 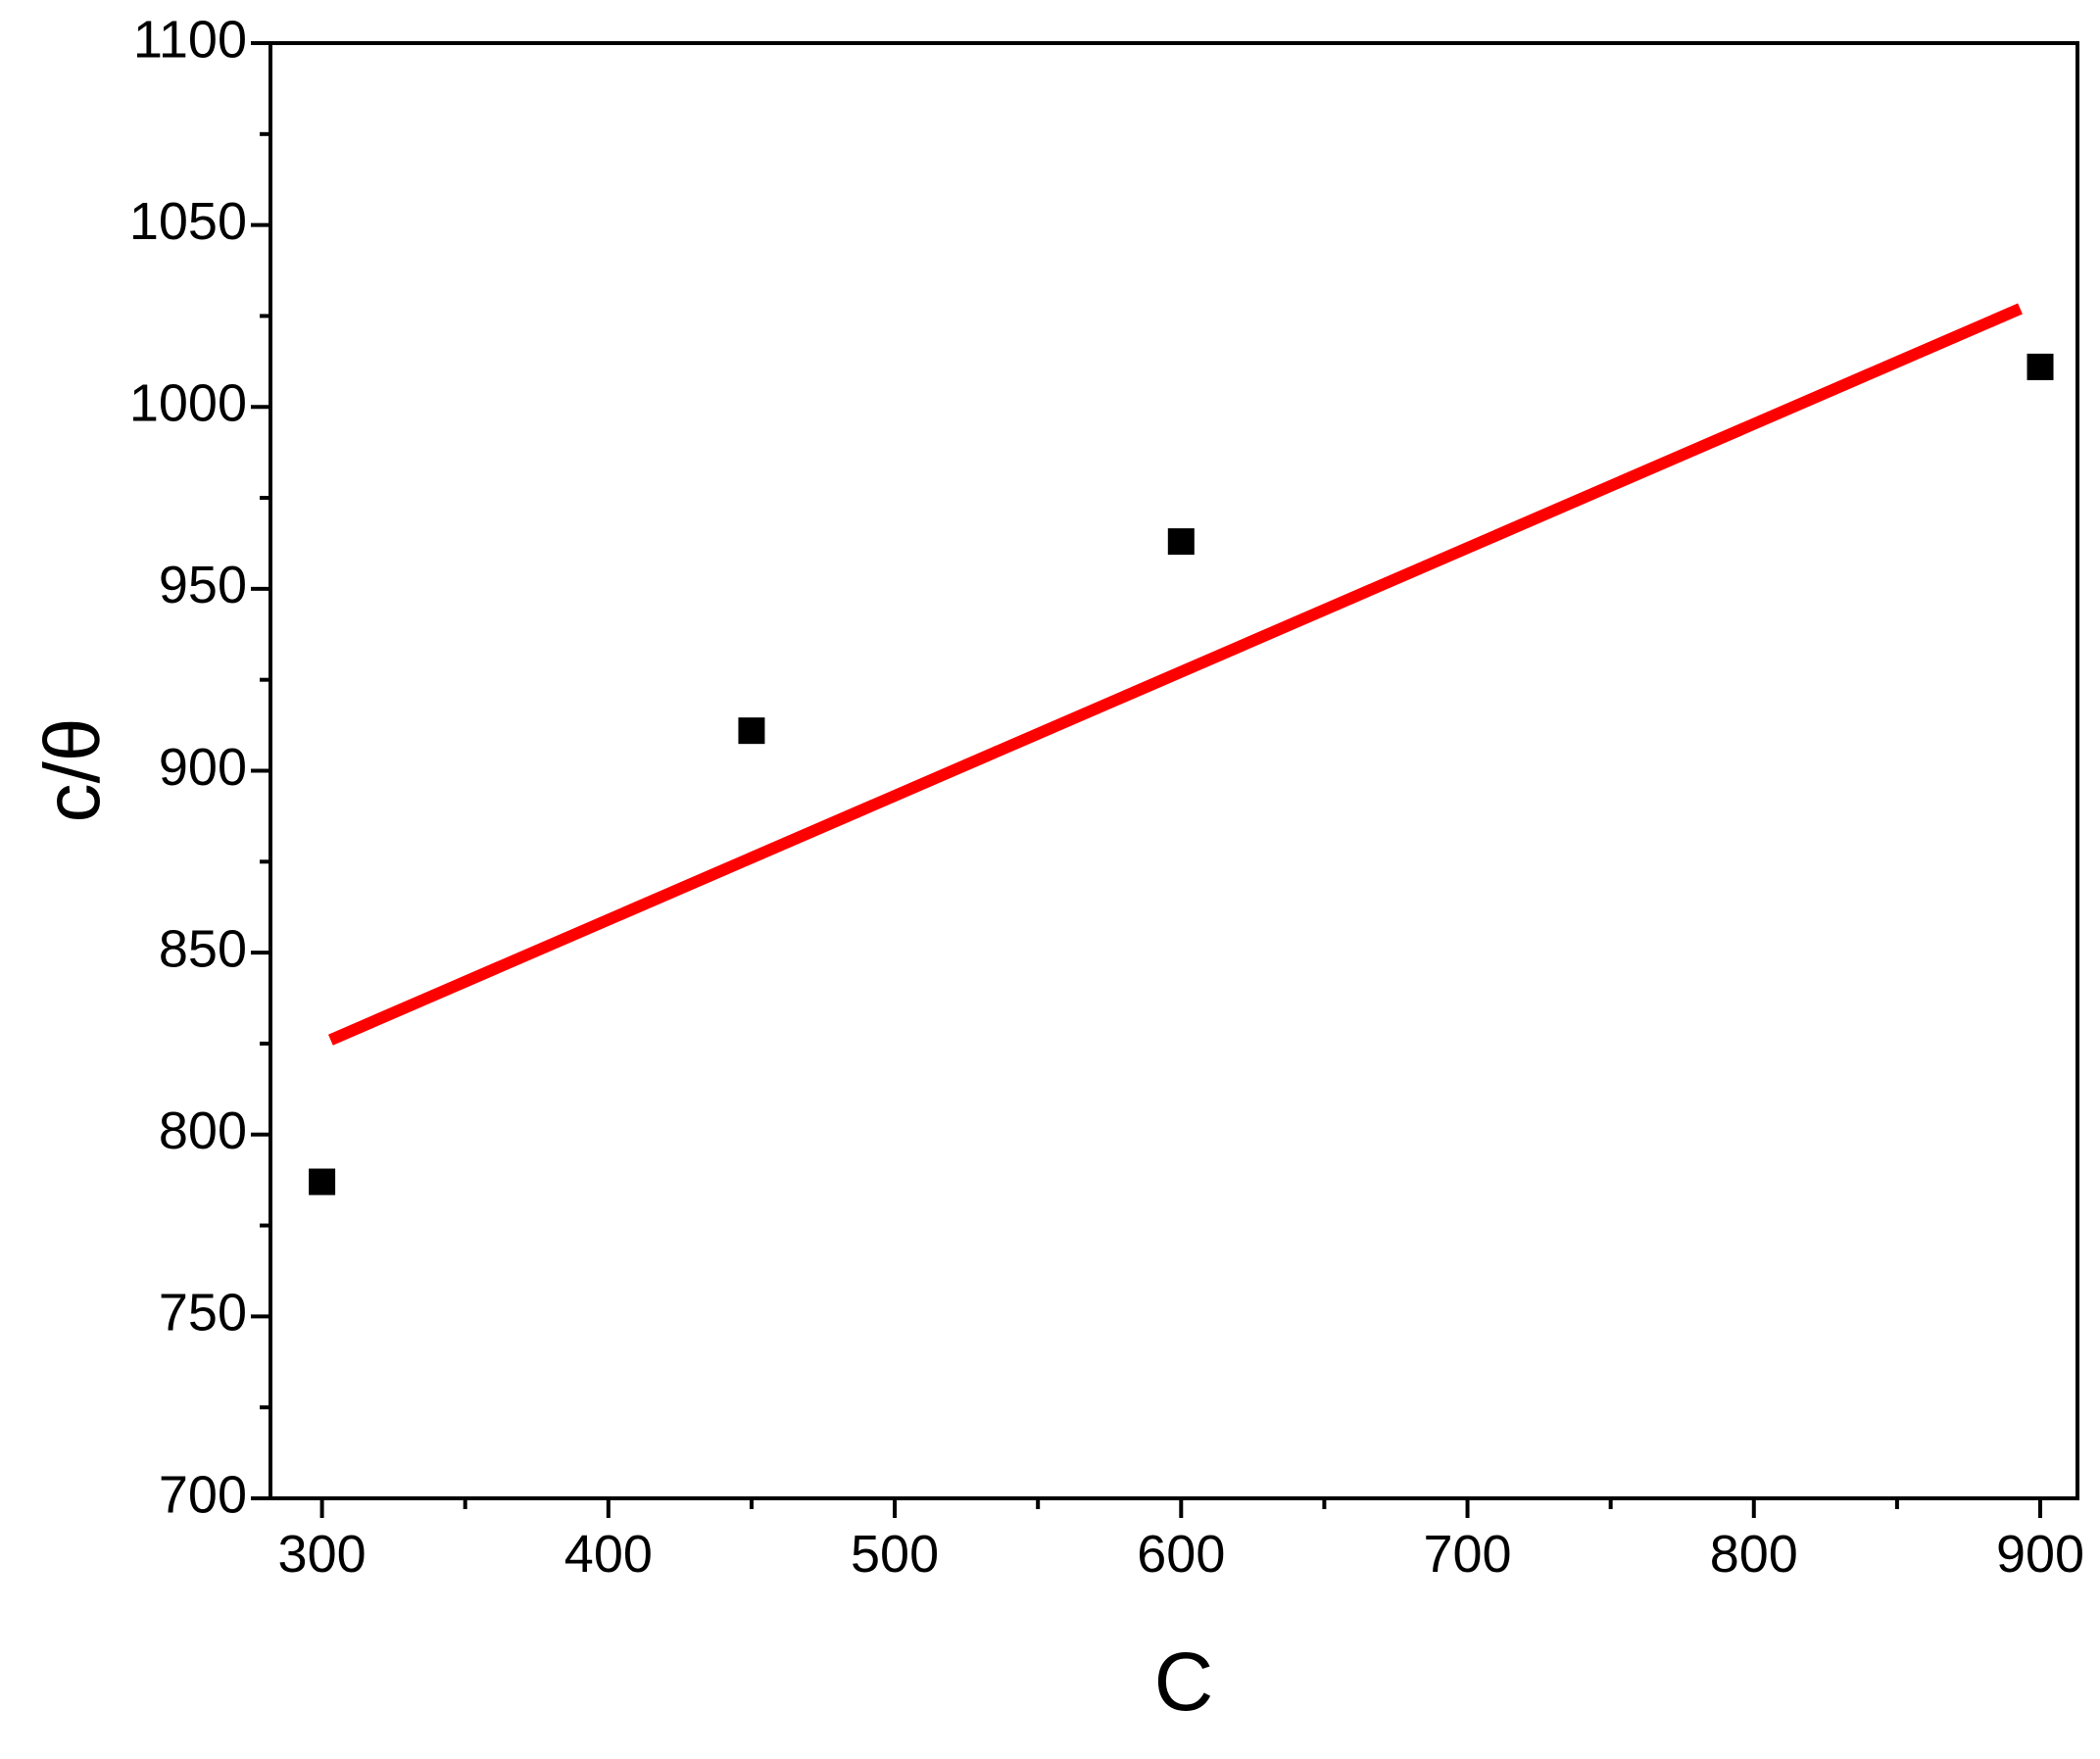 I want to click on y-tick-label: 1050, so click(x=188, y=221).